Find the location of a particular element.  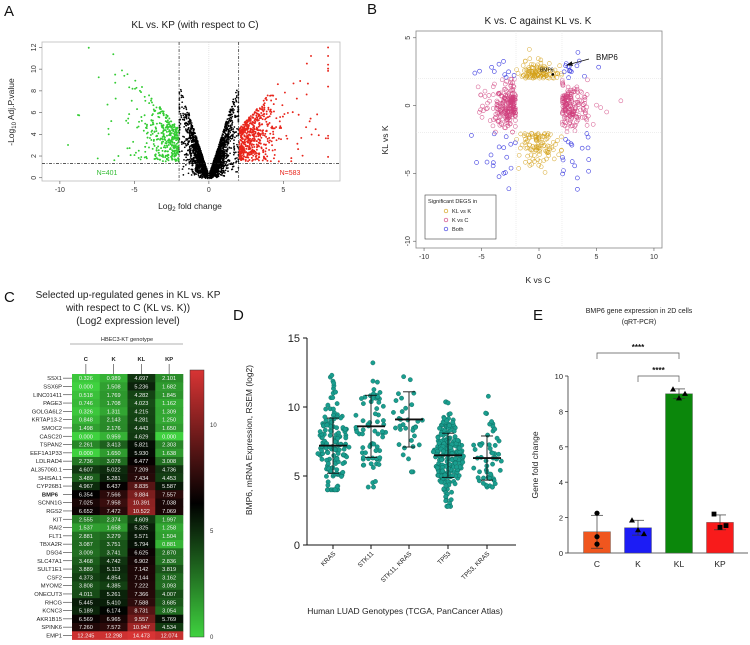

heatmap-cell-value: 0.746 is located at coordinates (86, 404).